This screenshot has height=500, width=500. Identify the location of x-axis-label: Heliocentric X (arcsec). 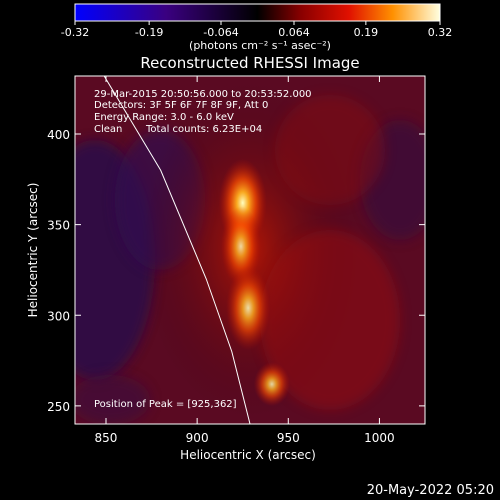
(248, 455).